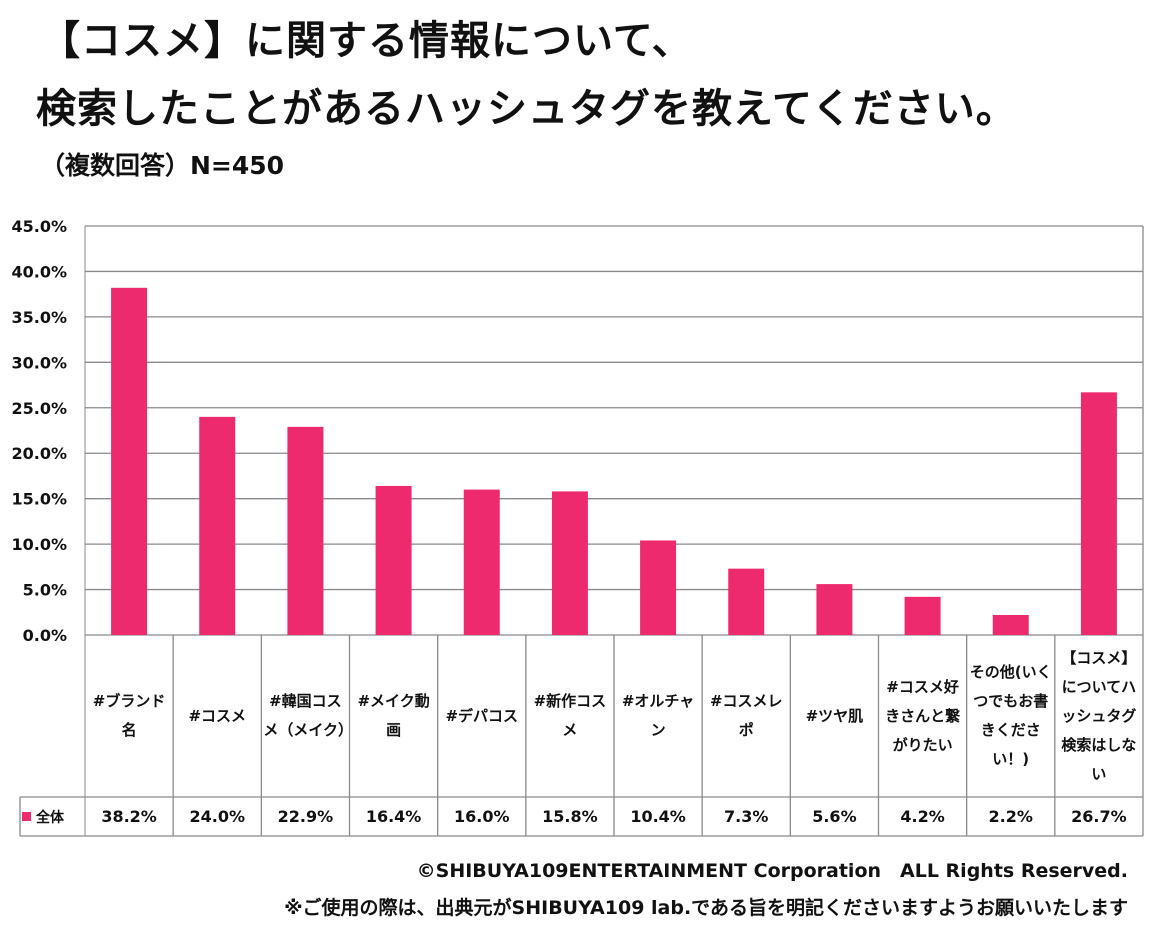 The image size is (1160, 947). I want to click on y-tick-label: 5.0%, so click(45, 590).